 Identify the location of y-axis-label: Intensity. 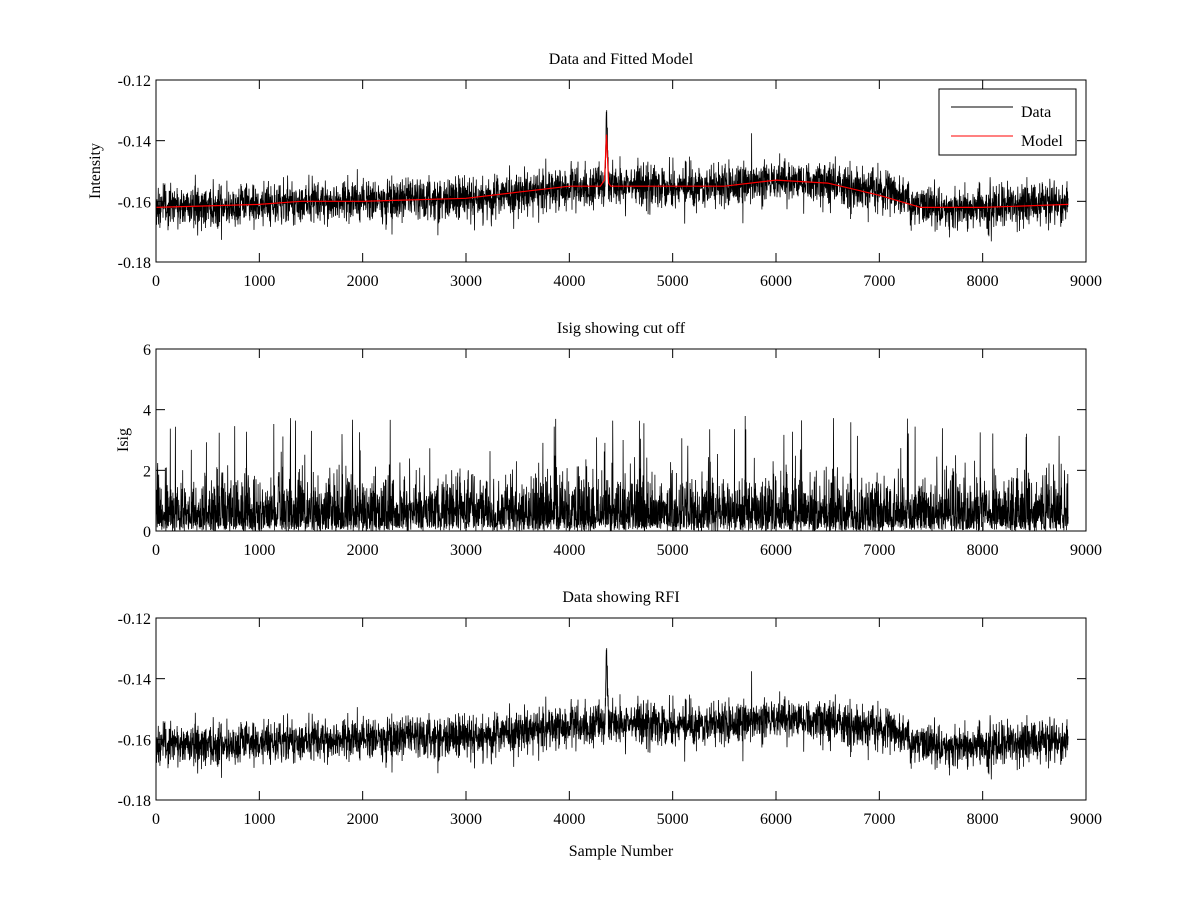
(95, 171).